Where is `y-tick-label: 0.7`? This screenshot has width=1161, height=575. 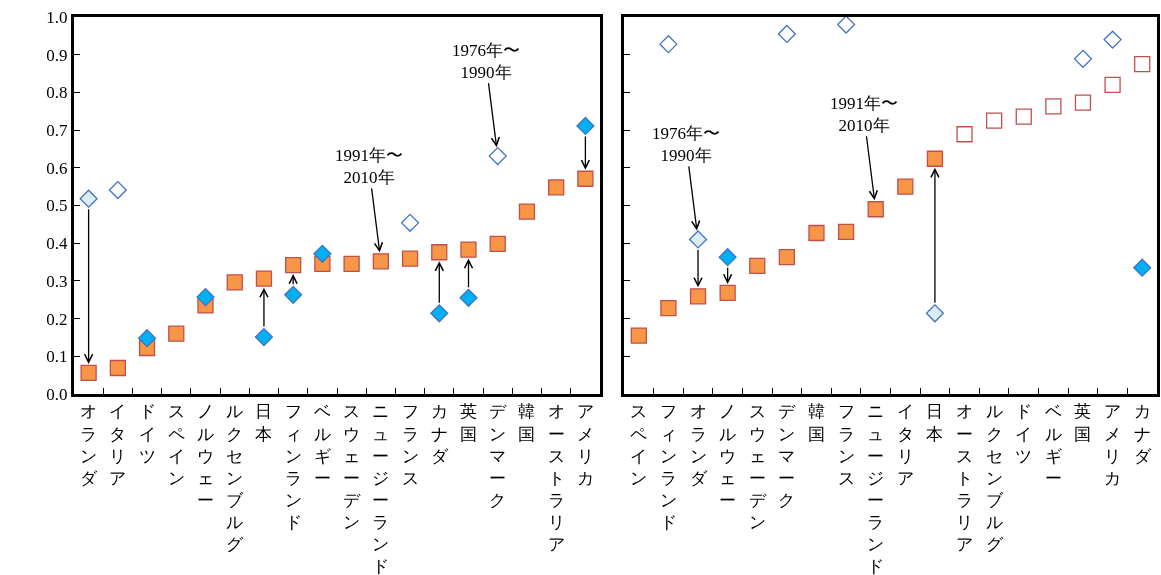
y-tick-label: 0.7 is located at coordinates (57, 131).